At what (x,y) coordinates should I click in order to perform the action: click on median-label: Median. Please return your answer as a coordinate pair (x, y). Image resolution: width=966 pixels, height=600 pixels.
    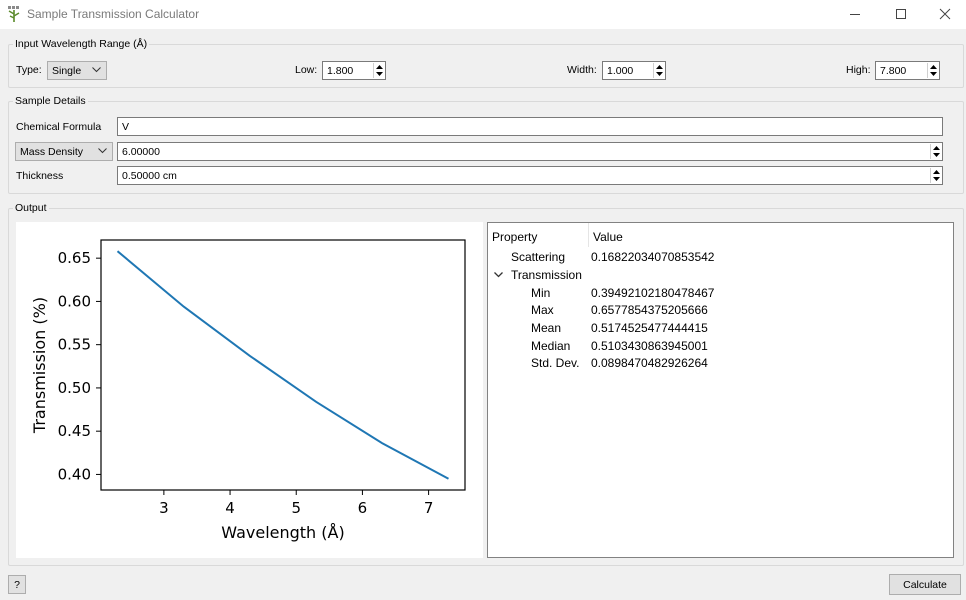
    Looking at the image, I should click on (551, 346).